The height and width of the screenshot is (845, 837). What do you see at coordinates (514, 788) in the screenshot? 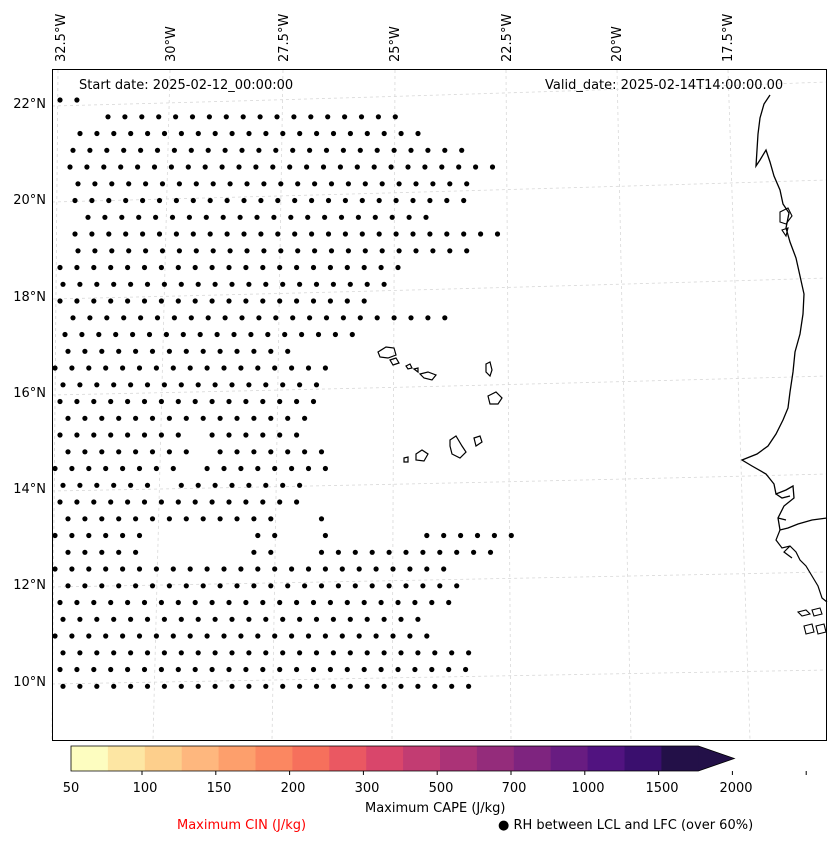
I see `cb-tick-700: 700` at bounding box center [514, 788].